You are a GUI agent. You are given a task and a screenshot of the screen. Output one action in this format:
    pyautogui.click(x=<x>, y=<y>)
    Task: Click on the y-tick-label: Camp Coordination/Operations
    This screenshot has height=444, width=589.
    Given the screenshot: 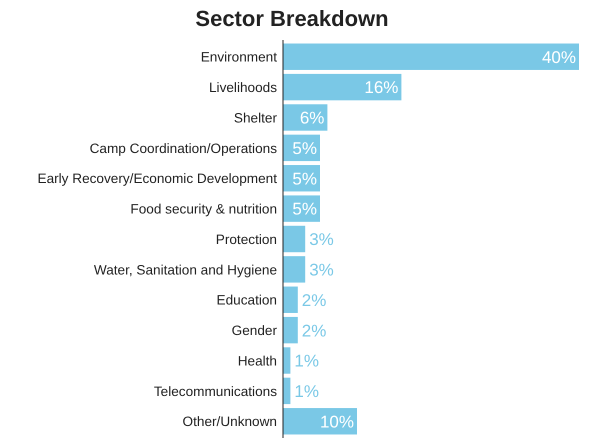 What is the action you would take?
    pyautogui.click(x=184, y=148)
    